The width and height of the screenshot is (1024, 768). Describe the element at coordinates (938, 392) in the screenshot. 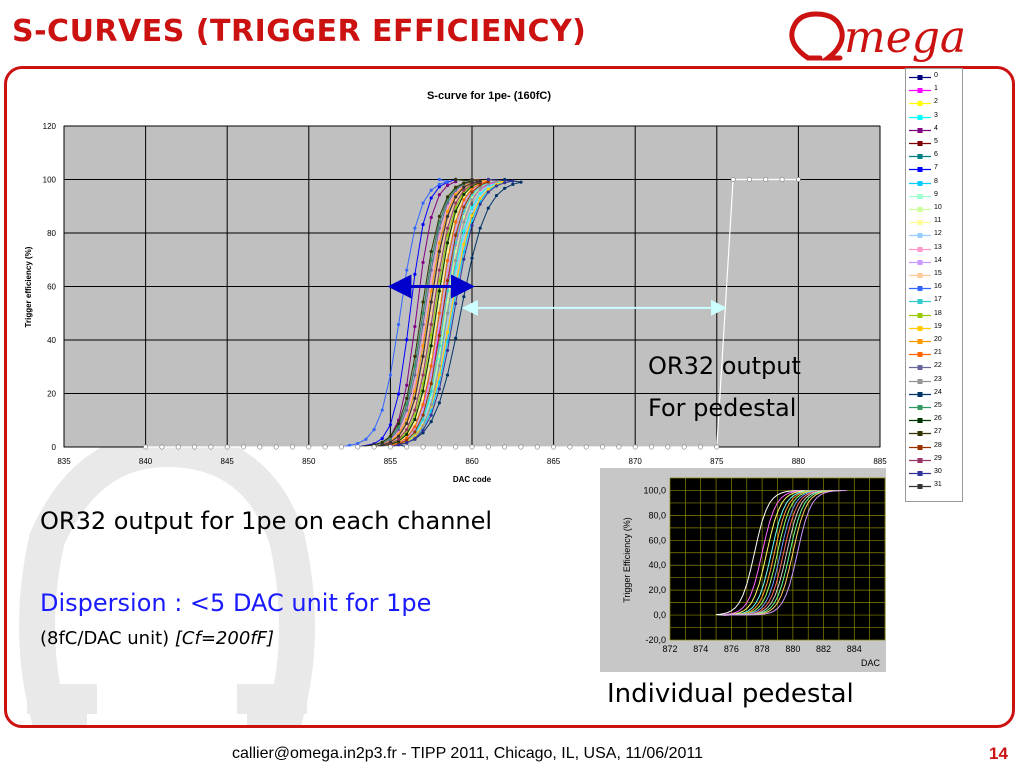

I see `legend-label: 24` at that location.